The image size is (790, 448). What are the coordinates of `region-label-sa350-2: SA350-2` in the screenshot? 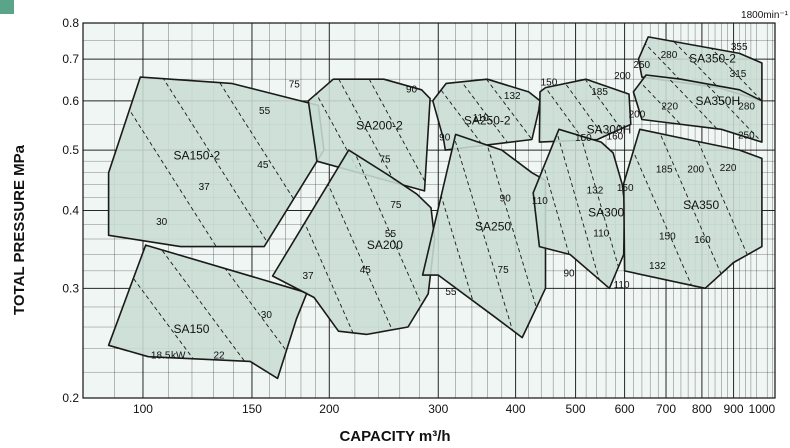 It's located at (712, 58).